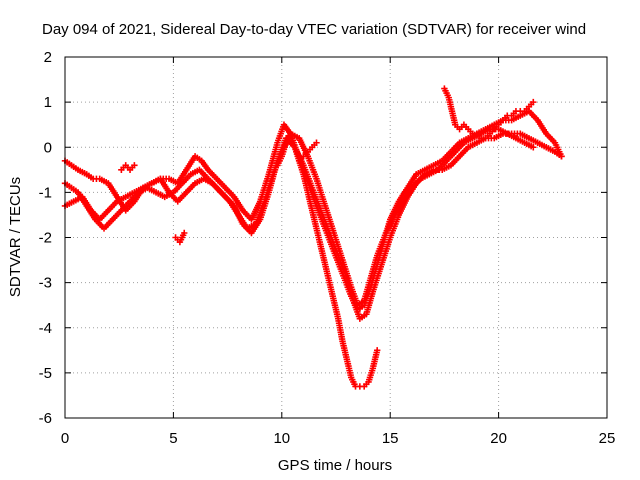 This screenshot has width=640, height=480. What do you see at coordinates (335, 465) in the screenshot?
I see `x-axis-label: GPS time / hours` at bounding box center [335, 465].